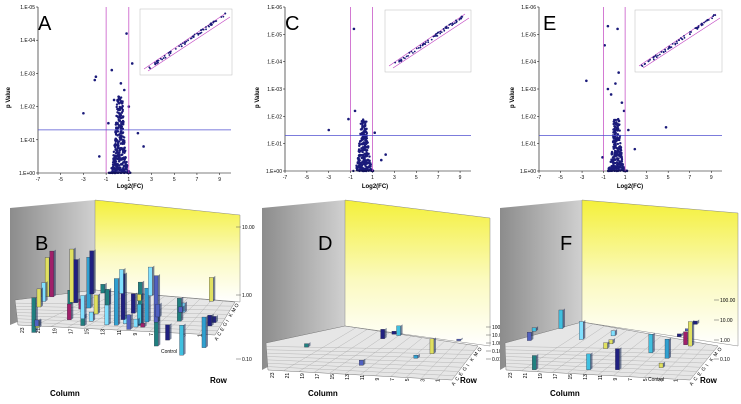  Describe the element at coordinates (468, 365) in the screenshot. I see `row-tick-d: I` at that location.